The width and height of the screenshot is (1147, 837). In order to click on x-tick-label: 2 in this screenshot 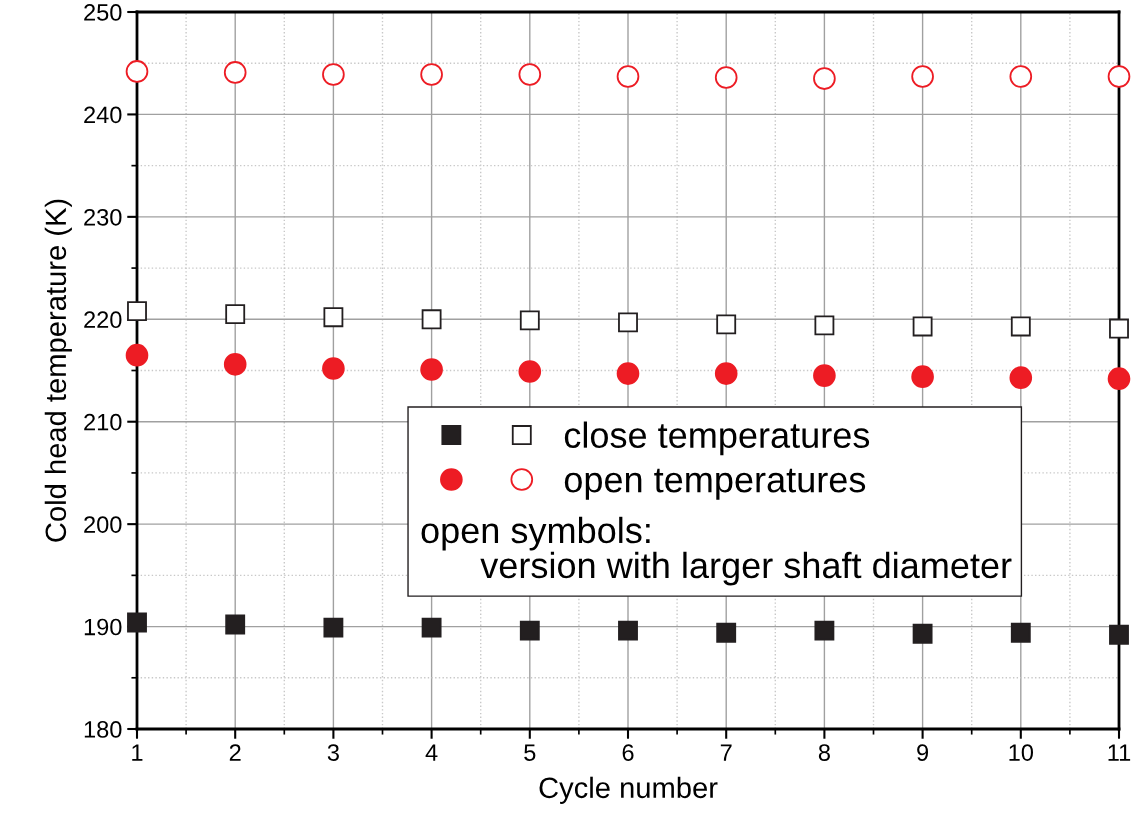, I will do `click(235, 752)`.